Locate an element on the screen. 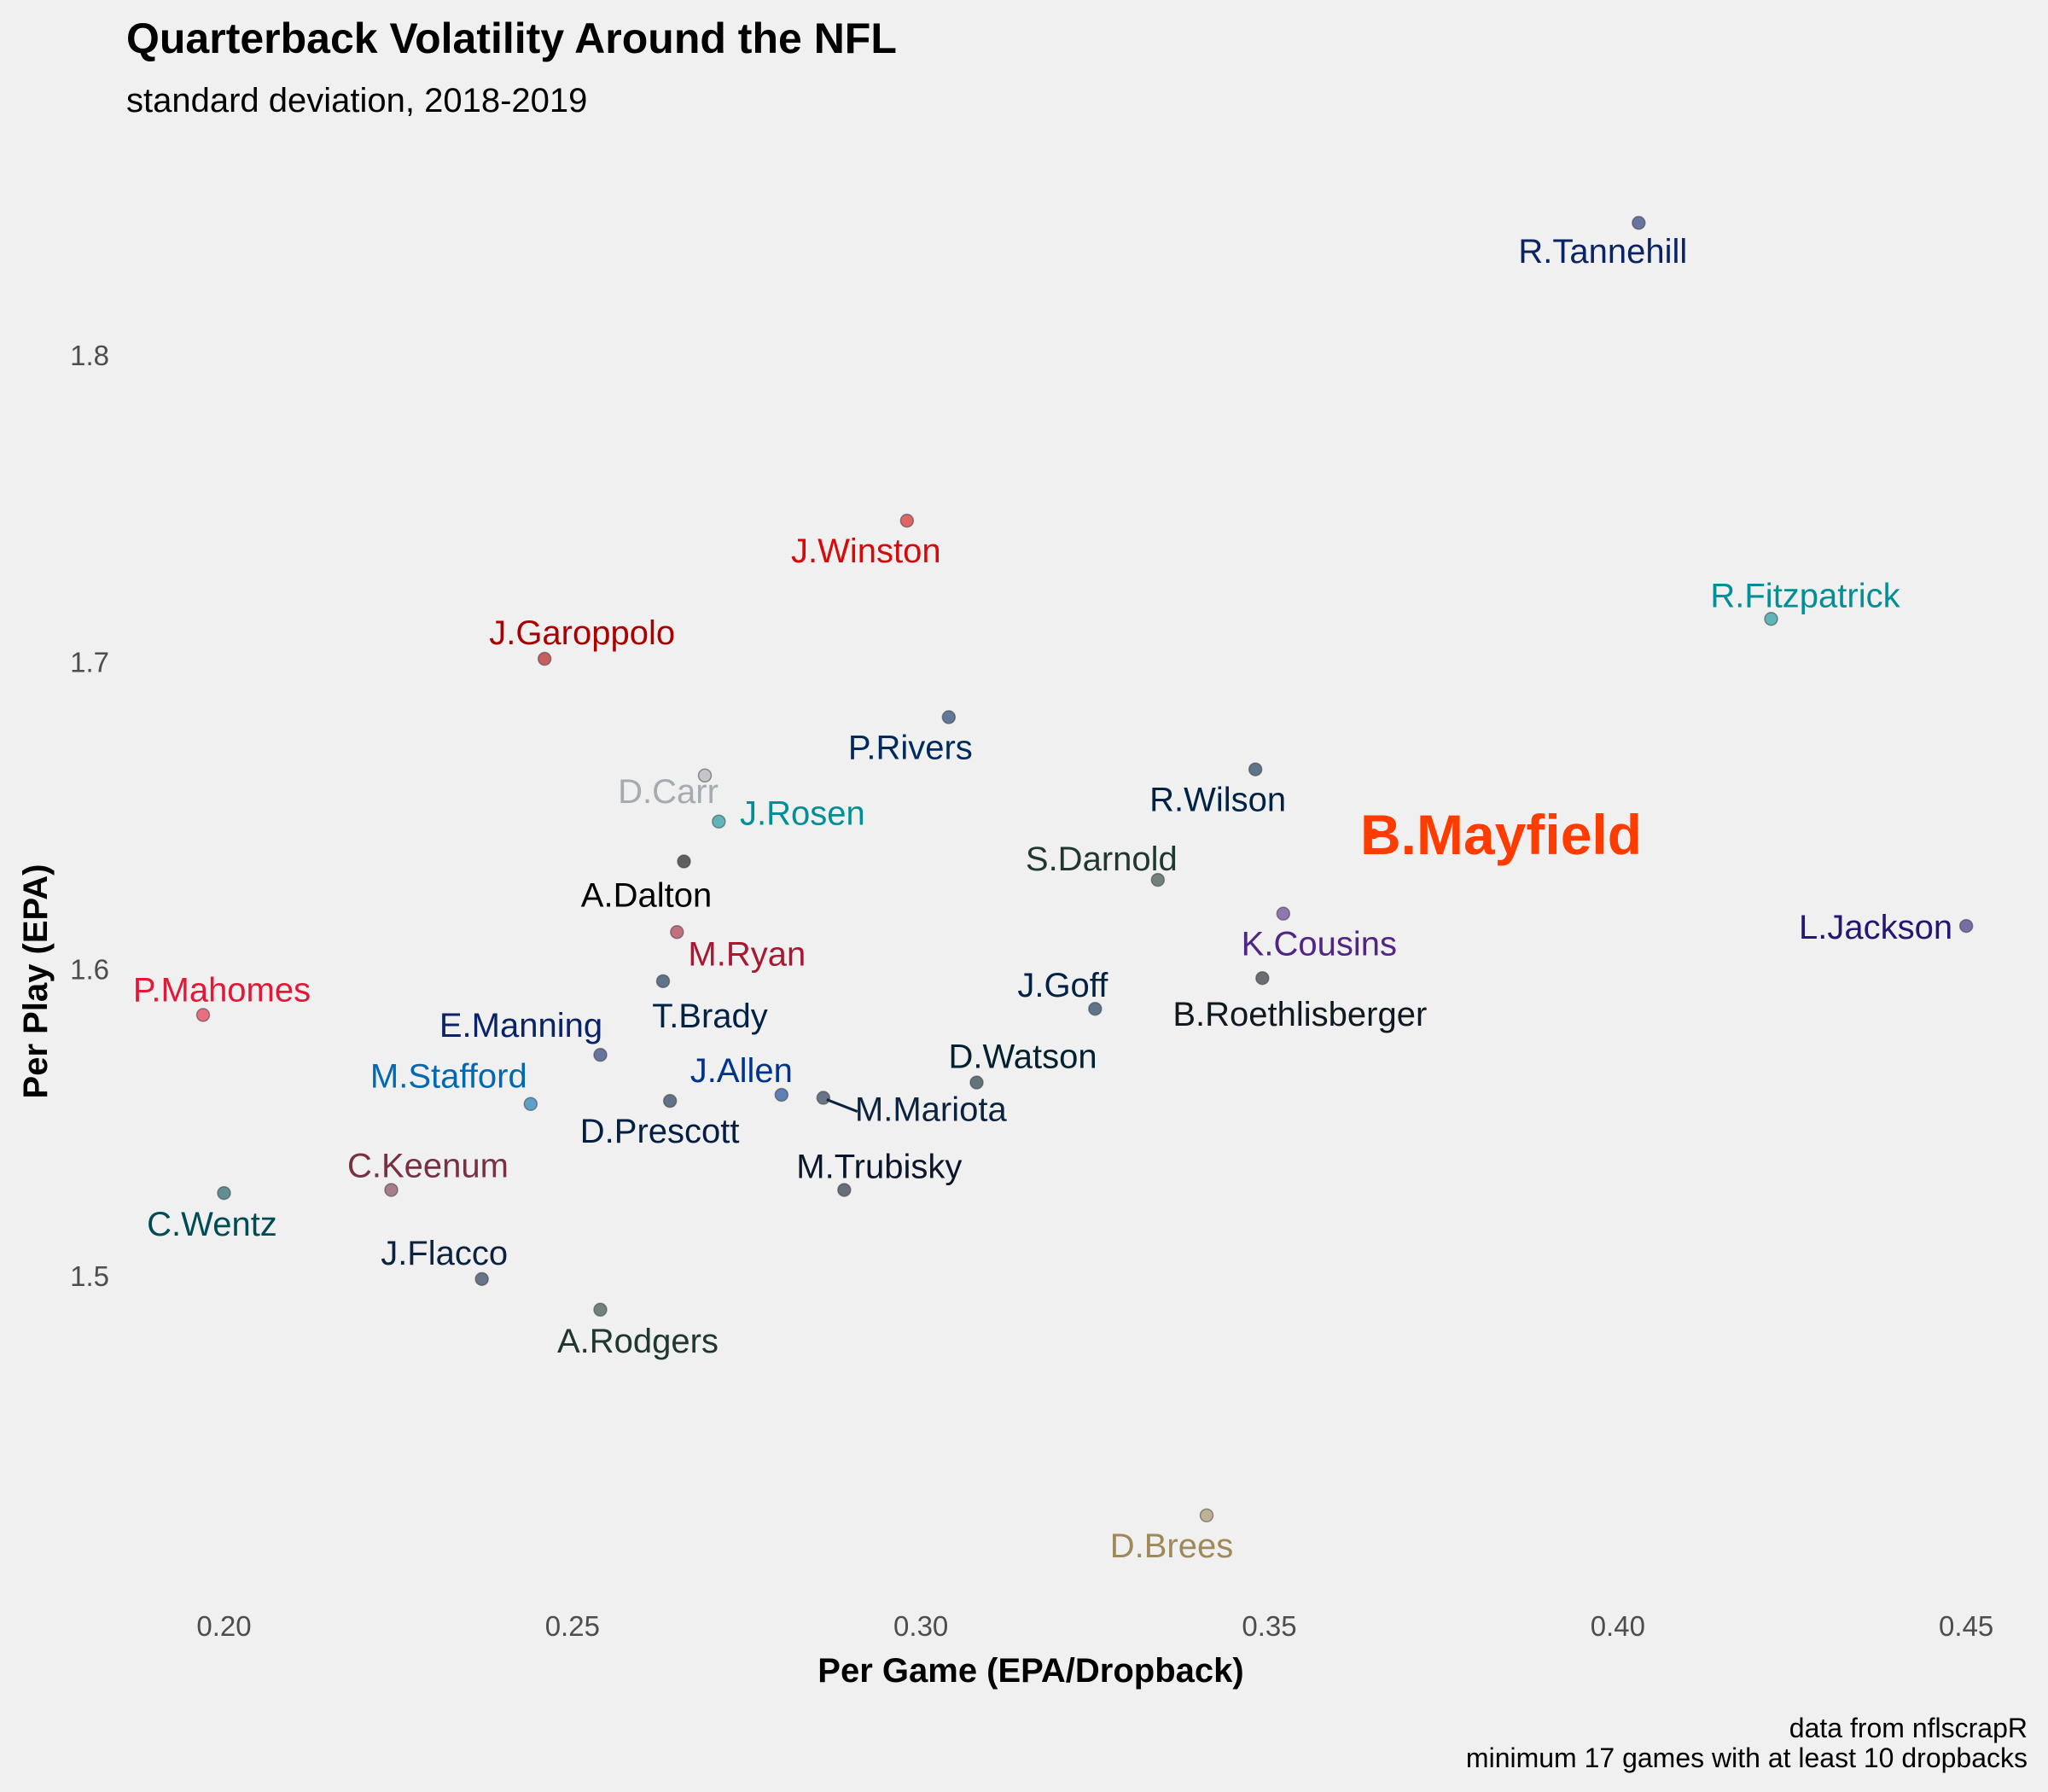 Image resolution: width=2048 pixels, height=1792 pixels. point-label: D.Prescott is located at coordinates (660, 1131).